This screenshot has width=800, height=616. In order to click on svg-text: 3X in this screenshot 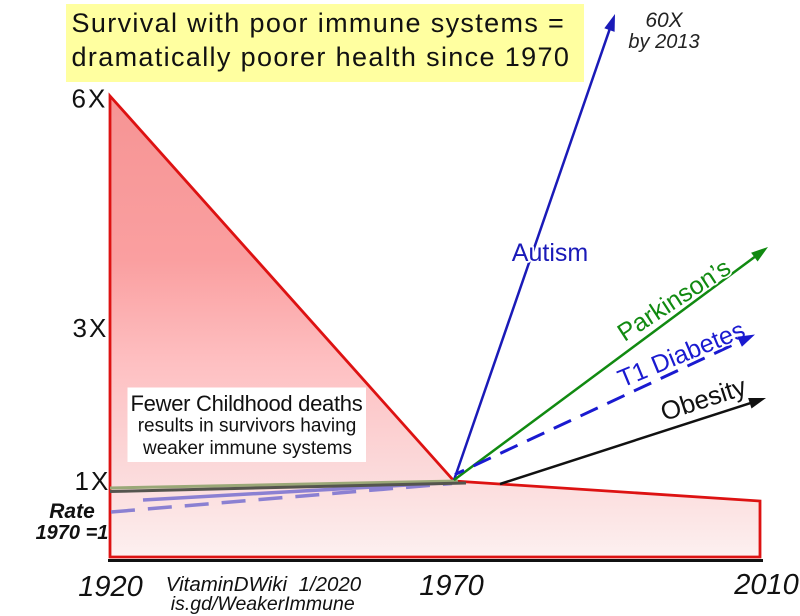, I will do `click(91, 328)`.